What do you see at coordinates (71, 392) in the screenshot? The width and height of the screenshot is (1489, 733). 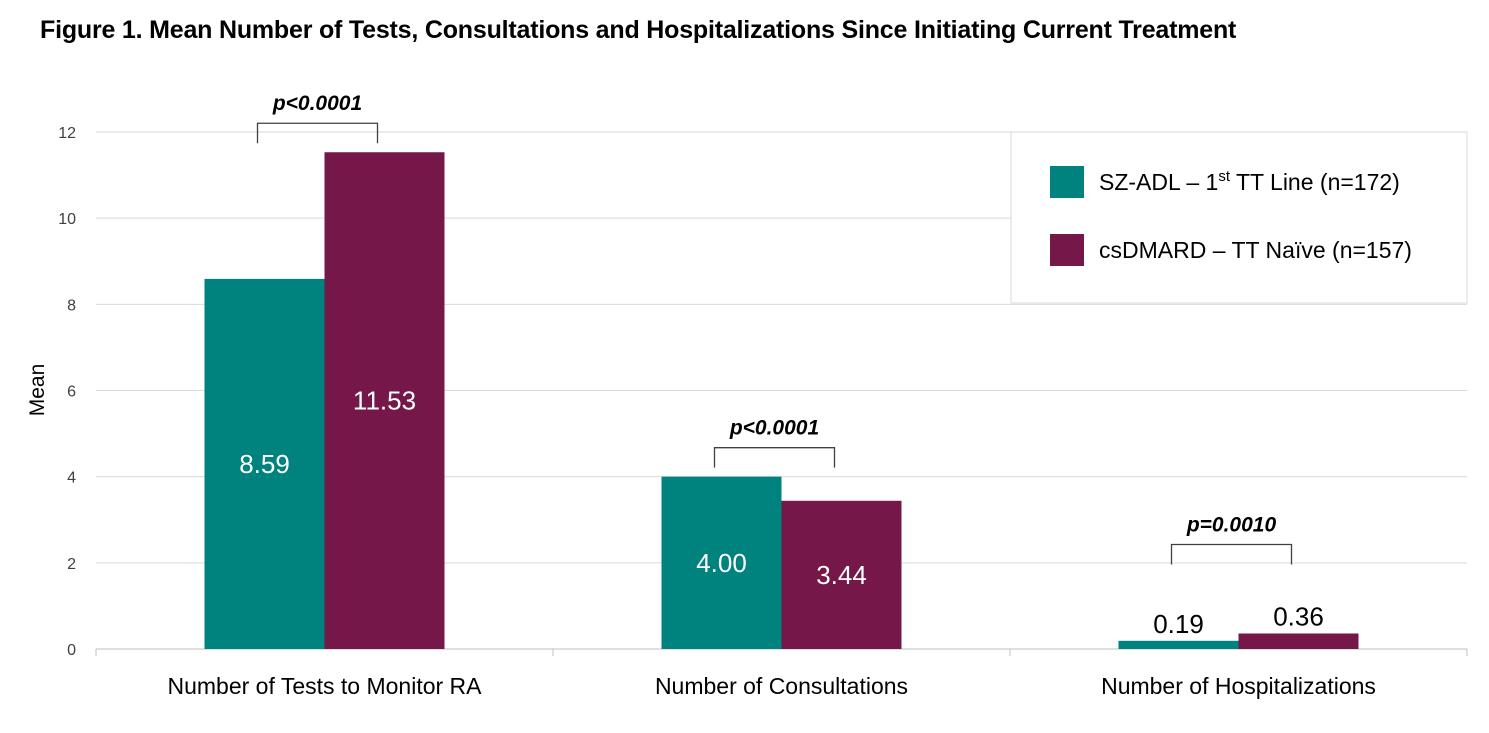 I see `y-tick-label: 6` at bounding box center [71, 392].